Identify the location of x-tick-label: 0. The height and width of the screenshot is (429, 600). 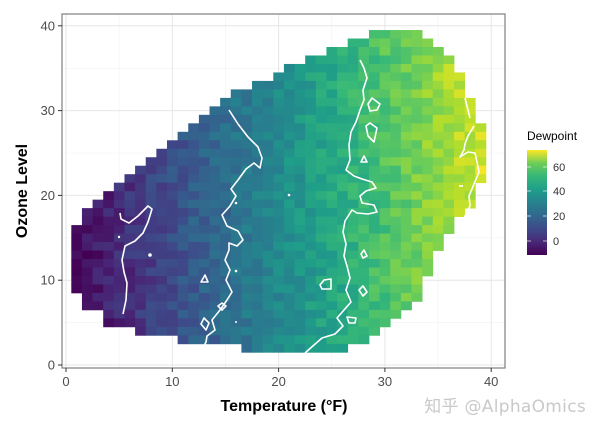
(65, 381).